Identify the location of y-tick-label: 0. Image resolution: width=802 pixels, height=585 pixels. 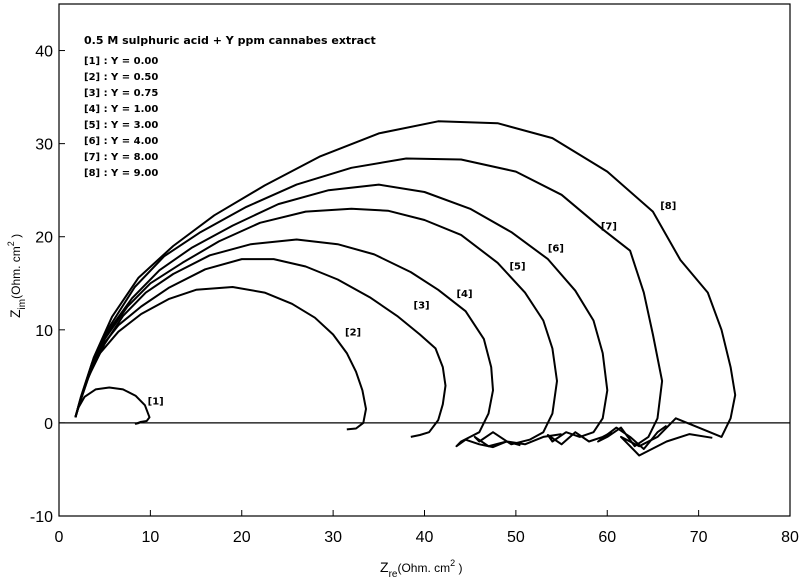
(48, 424).